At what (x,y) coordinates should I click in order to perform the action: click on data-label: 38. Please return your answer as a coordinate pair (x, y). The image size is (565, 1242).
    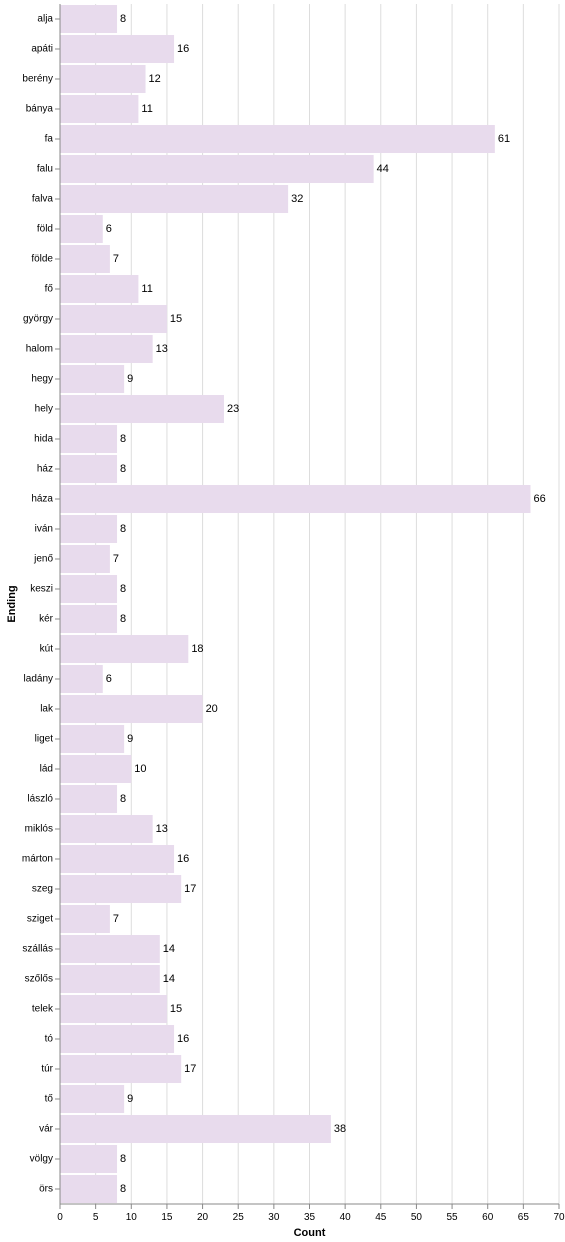
    Looking at the image, I should click on (340, 1129).